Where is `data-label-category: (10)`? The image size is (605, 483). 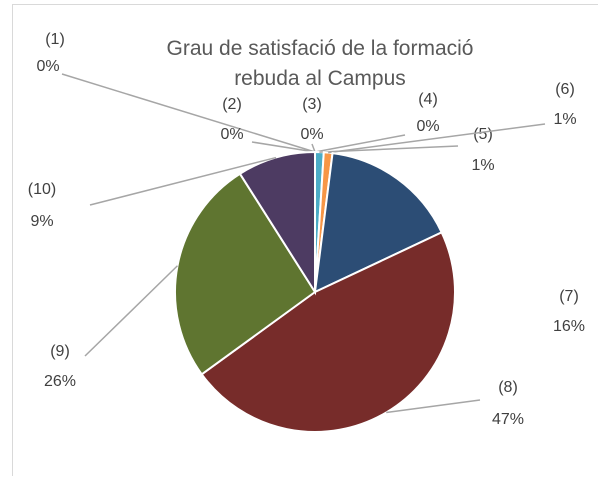 data-label-category: (10) is located at coordinates (42, 189).